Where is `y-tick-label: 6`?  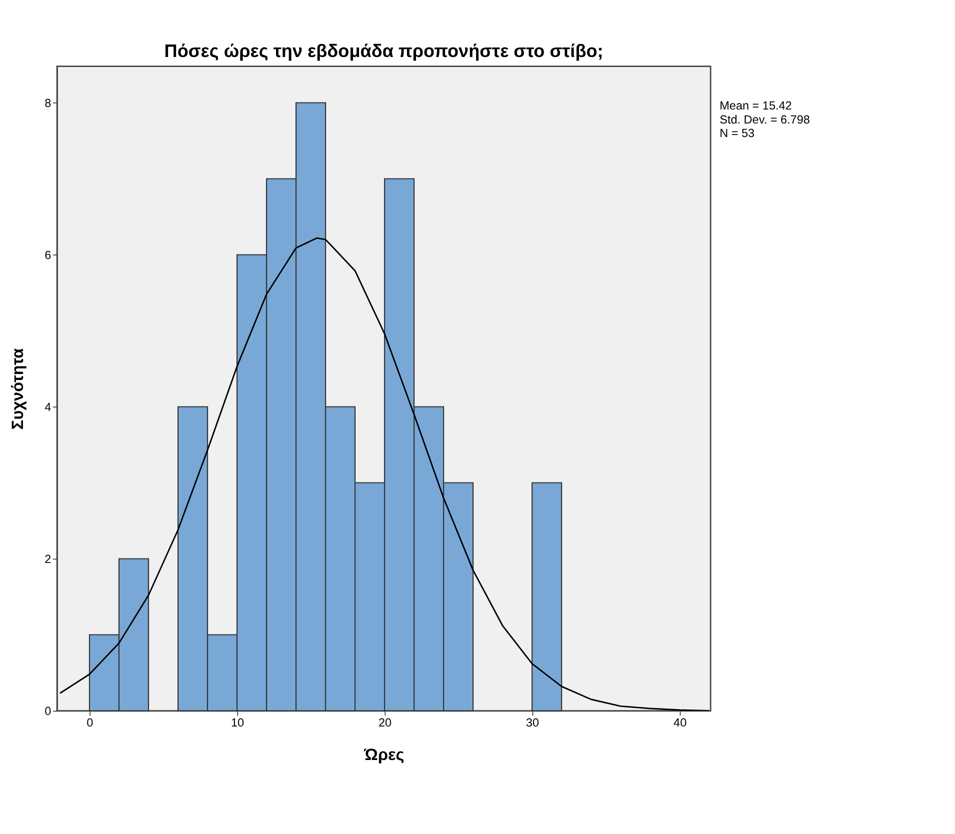 y-tick-label: 6 is located at coordinates (48, 255).